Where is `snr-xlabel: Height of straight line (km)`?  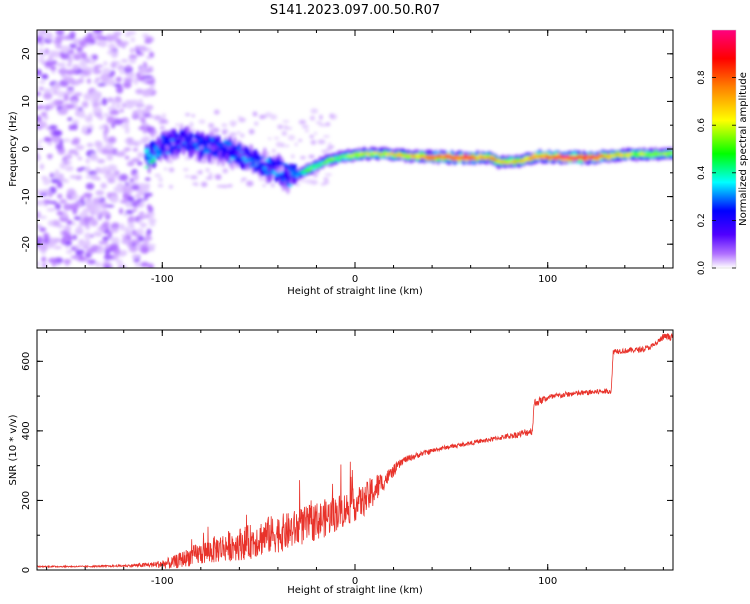
snr-xlabel: Height of straight line (km) is located at coordinates (355, 590).